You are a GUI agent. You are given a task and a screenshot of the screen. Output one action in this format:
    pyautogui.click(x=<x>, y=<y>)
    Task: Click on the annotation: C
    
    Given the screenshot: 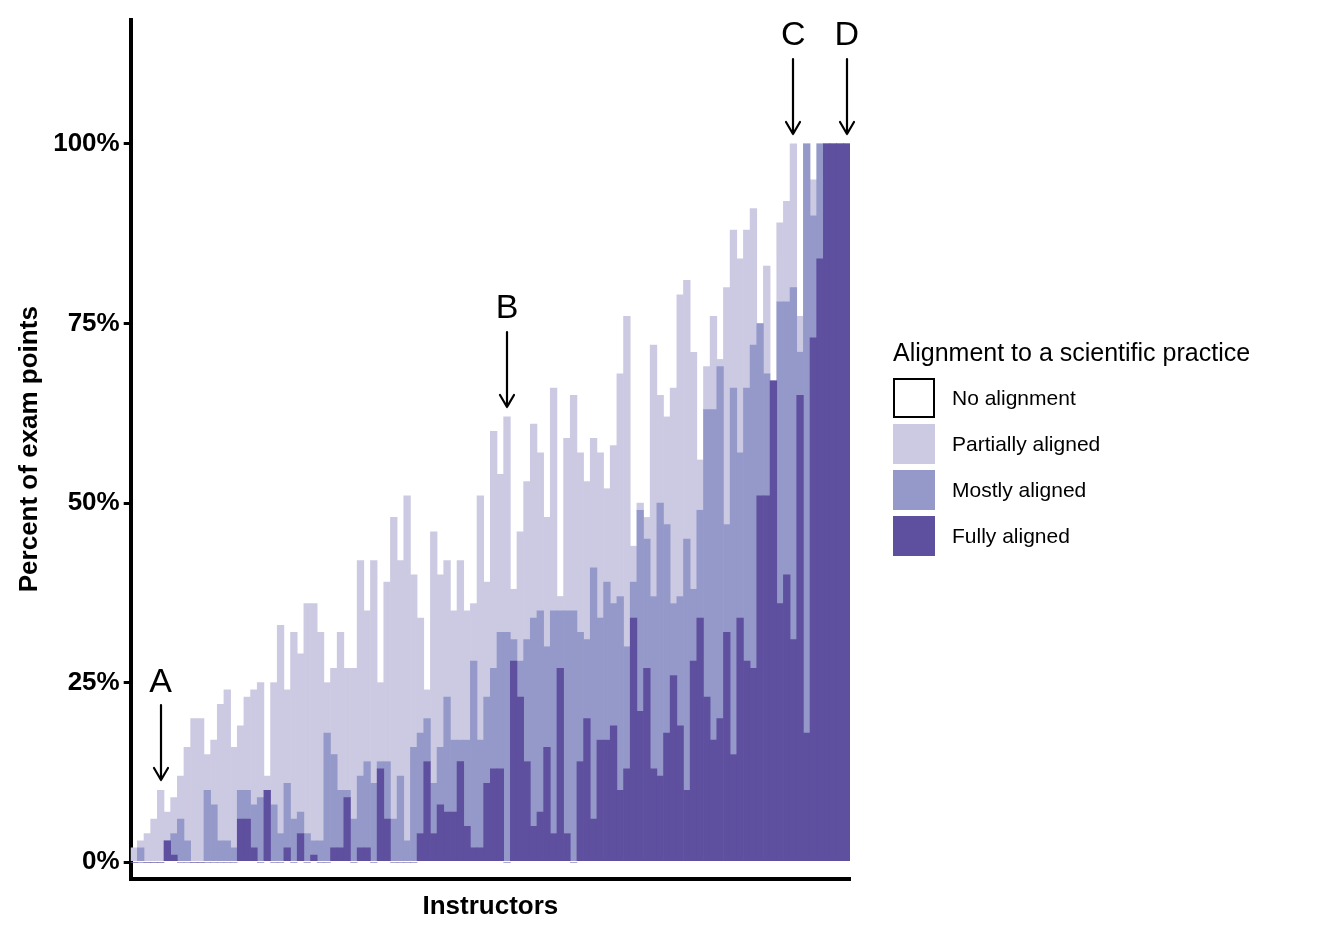 What is the action you would take?
    pyautogui.click(x=793, y=33)
    